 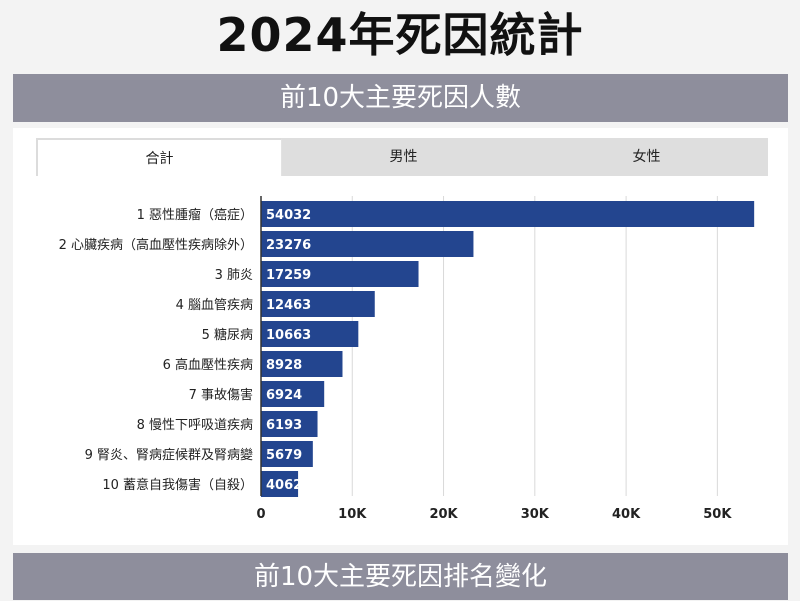 I want to click on tab-total: 合計, so click(x=159, y=157).